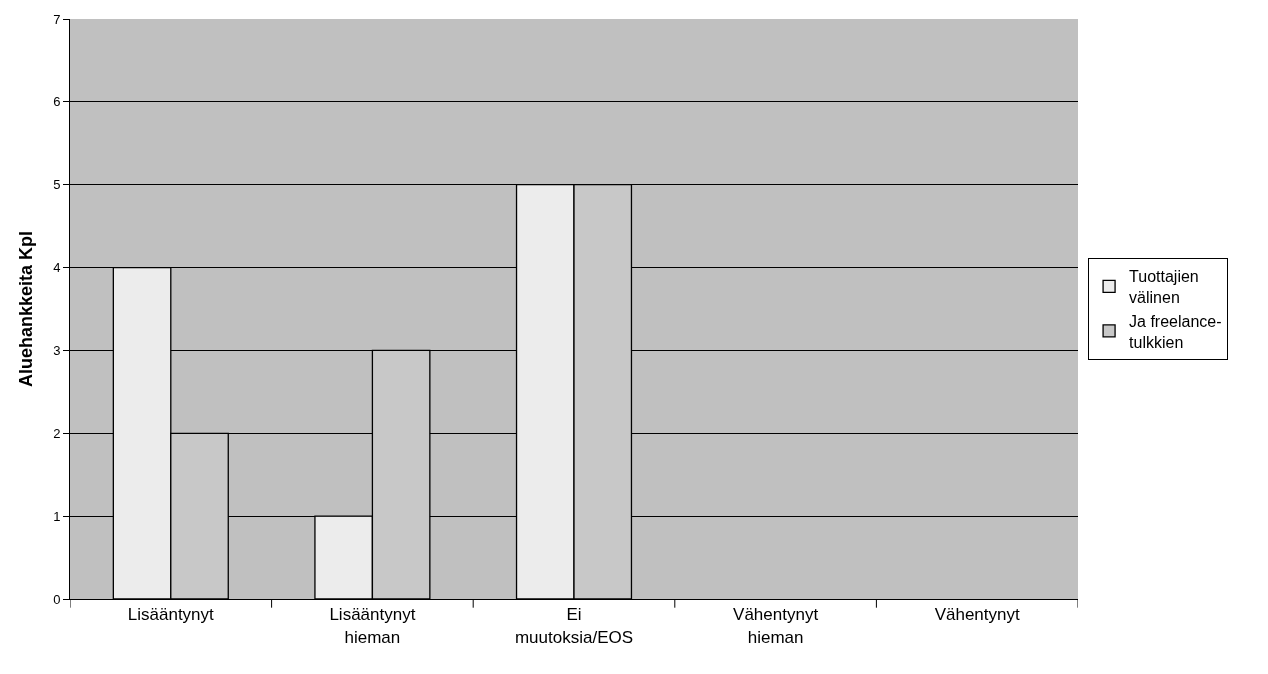 This screenshot has height=674, width=1268. I want to click on y-axis-title: Aluehankkeita Kpl, so click(26, 309).